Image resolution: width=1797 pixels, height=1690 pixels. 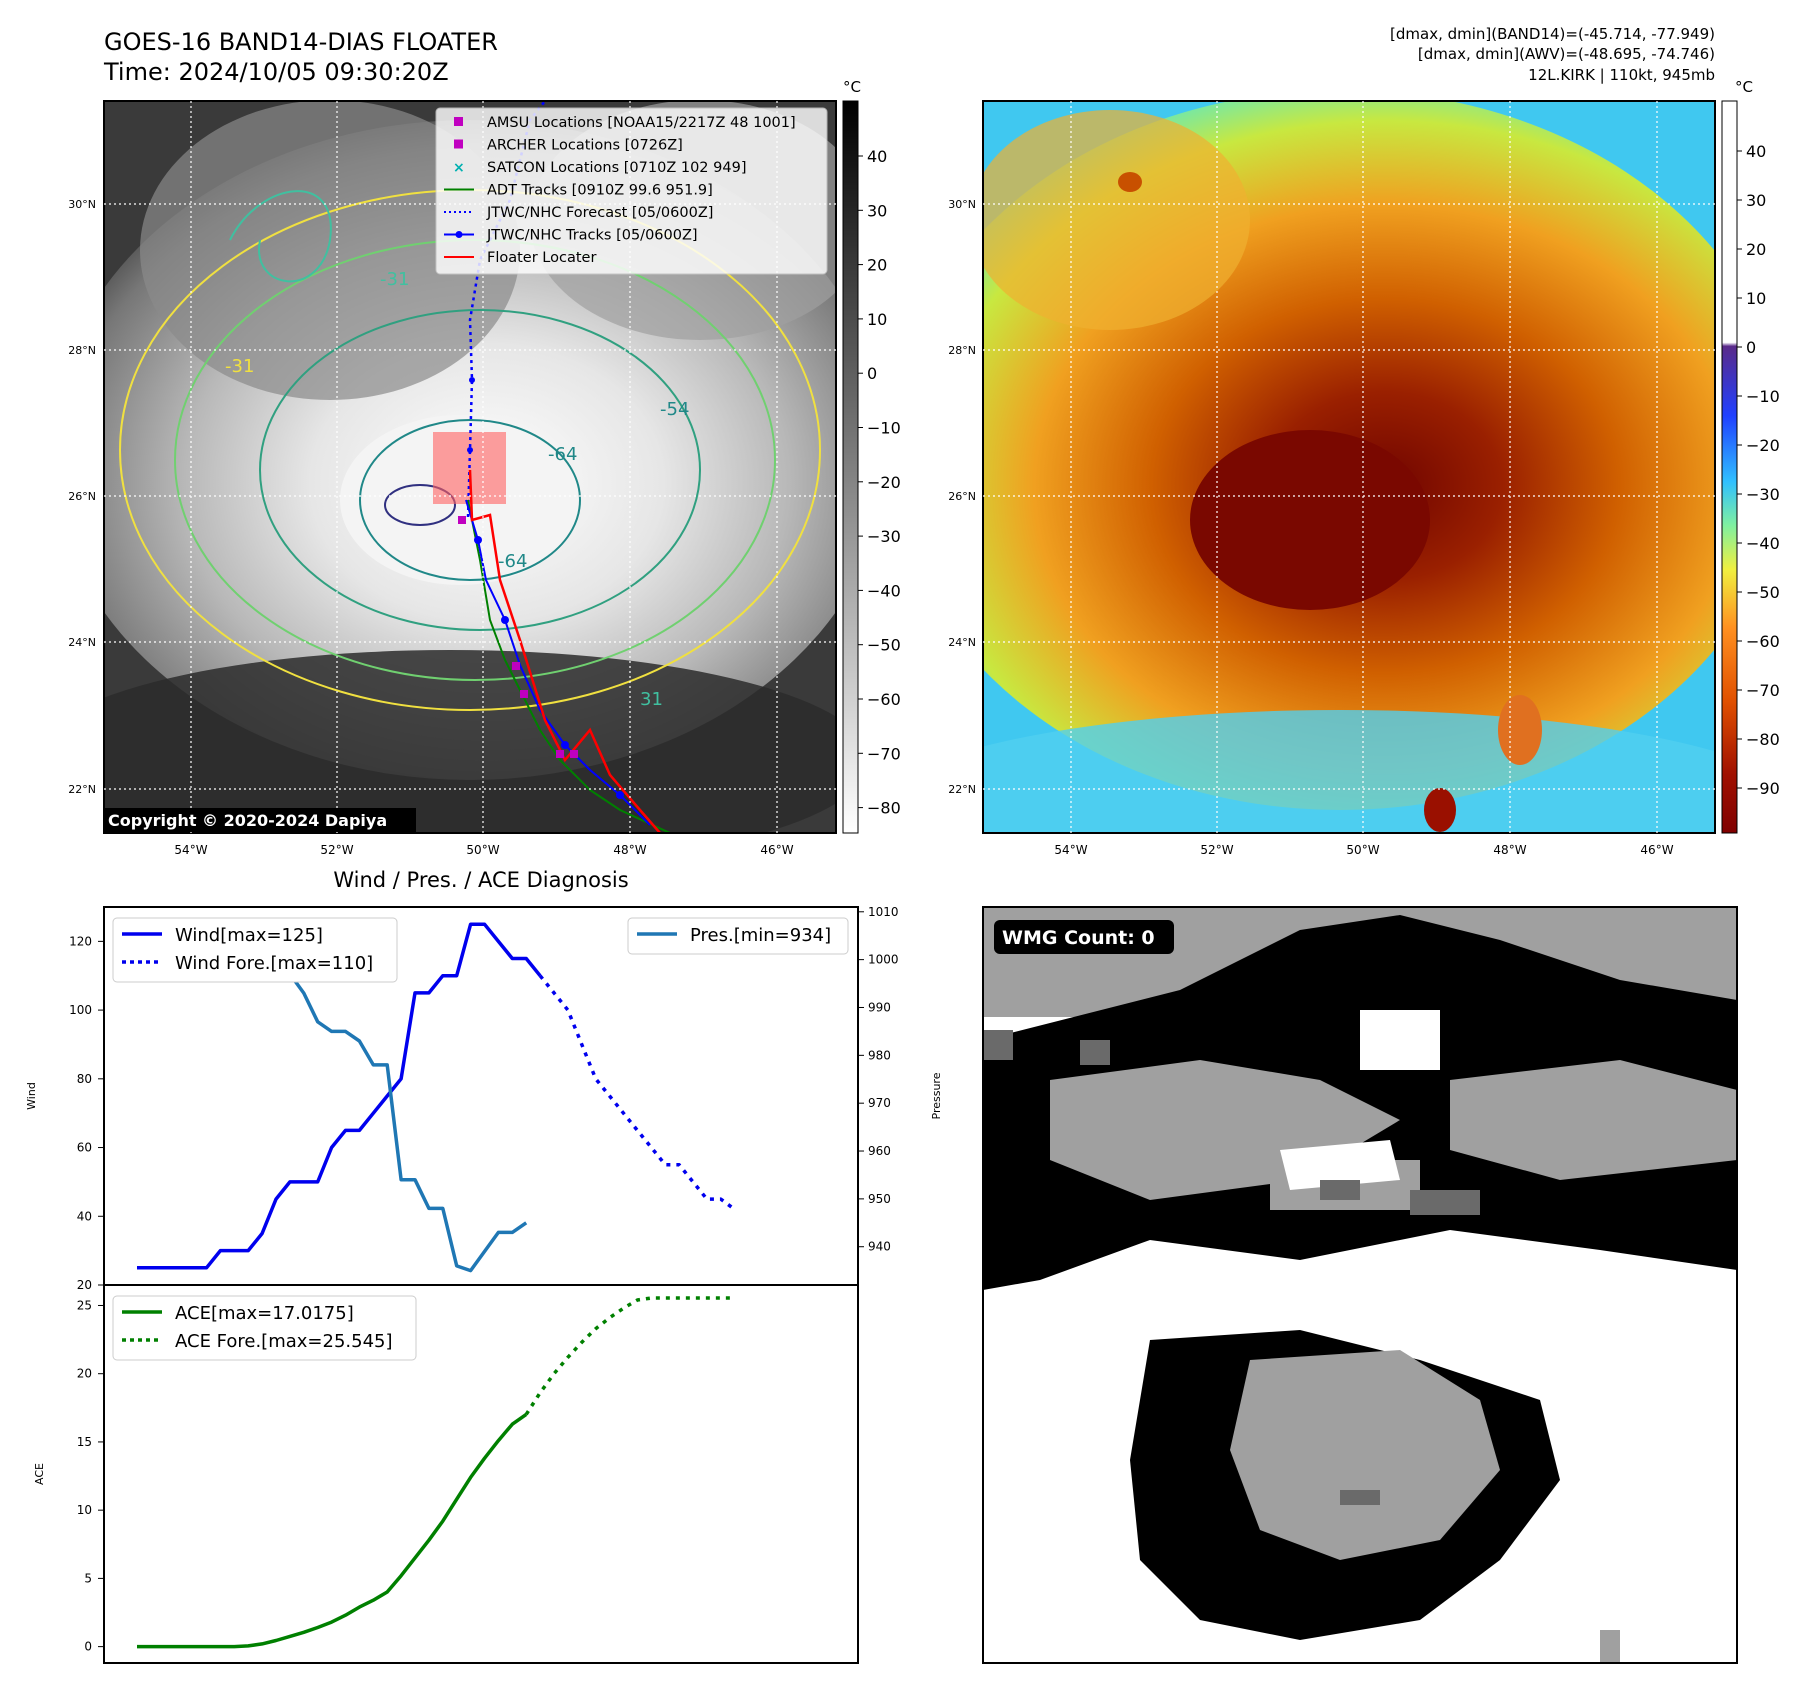 What do you see at coordinates (255, 950) in the screenshot?
I see `wind-legend: Wind[max=125] Wind Fore.[max=110]` at bounding box center [255, 950].